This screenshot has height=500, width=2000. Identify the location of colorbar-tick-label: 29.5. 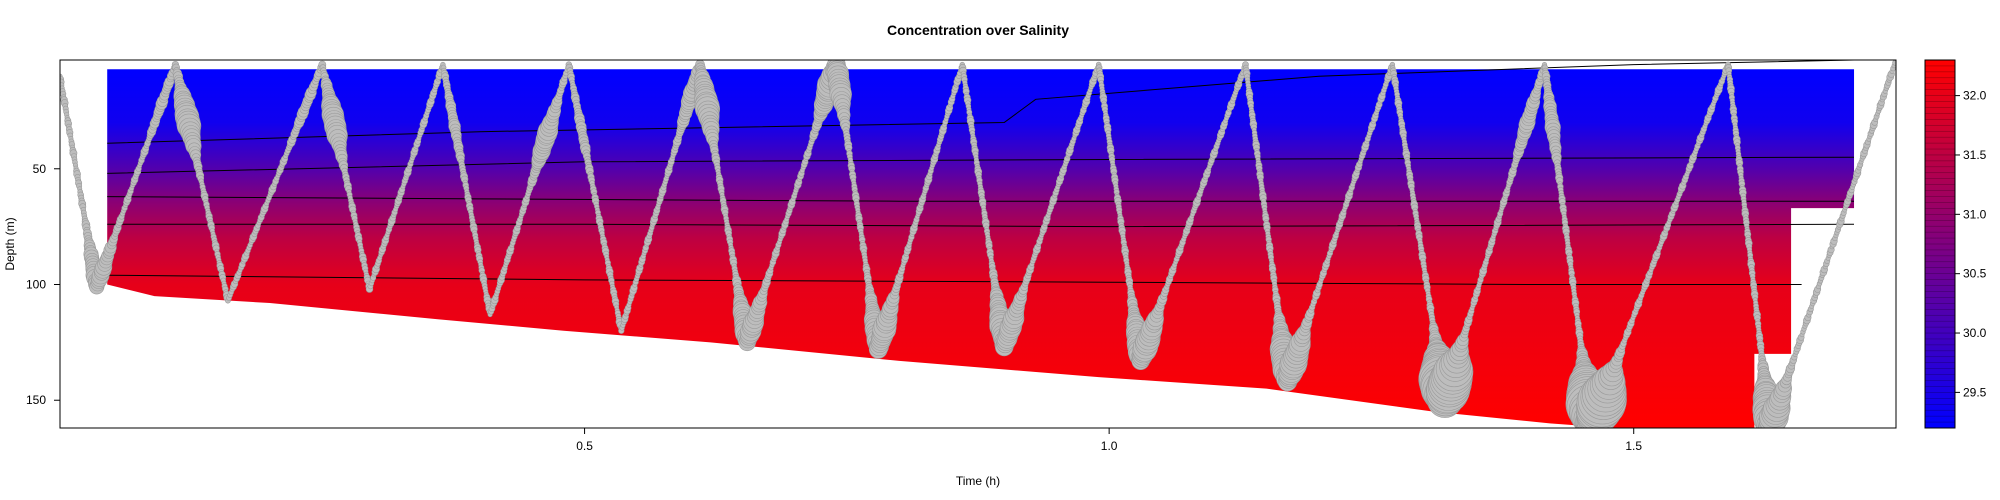
(1975, 392).